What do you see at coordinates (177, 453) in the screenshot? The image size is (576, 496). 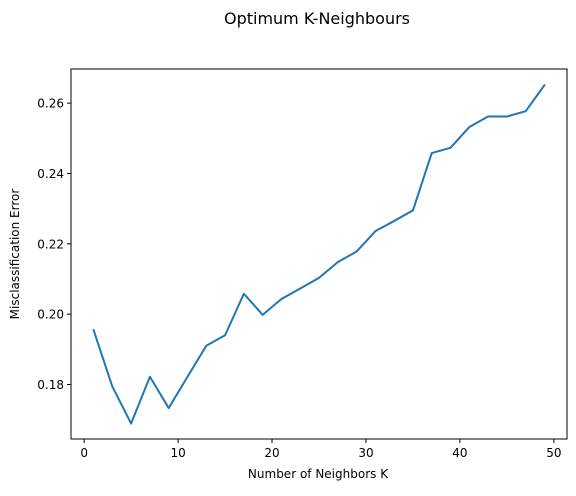 I see `x-tick-label: 10` at bounding box center [177, 453].